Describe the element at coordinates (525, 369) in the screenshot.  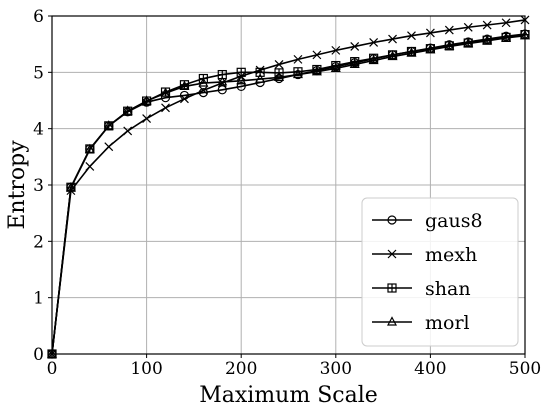
I see `x-tick-label: 500` at that location.